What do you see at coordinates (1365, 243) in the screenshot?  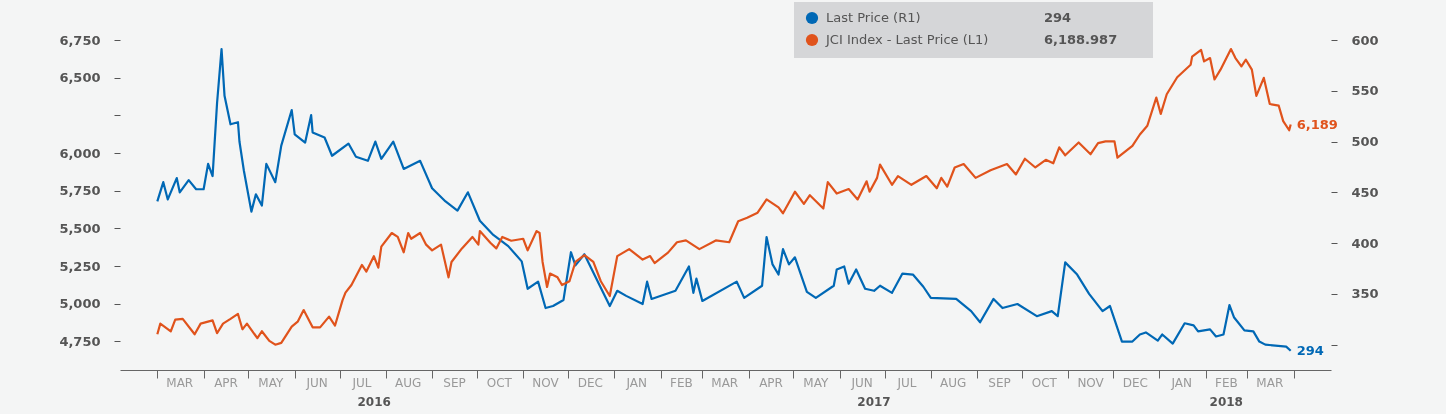 I see `y2-tick-label: 400` at bounding box center [1365, 243].